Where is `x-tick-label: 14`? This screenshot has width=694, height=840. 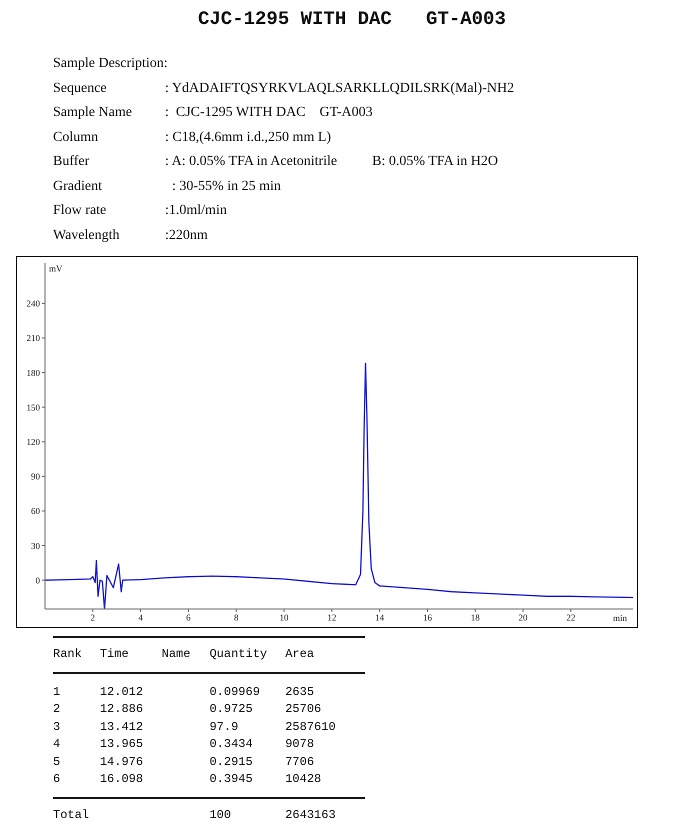 x-tick-label: 14 is located at coordinates (380, 617).